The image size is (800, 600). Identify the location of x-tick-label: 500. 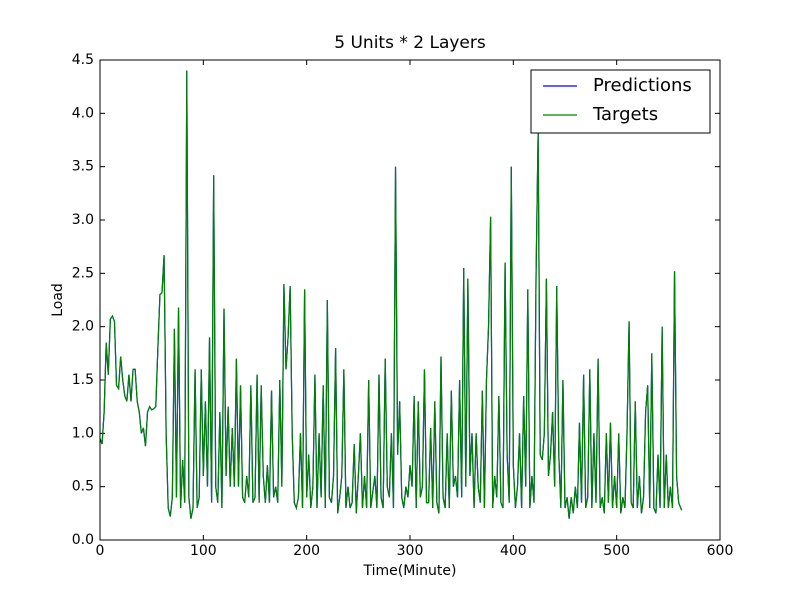
(616, 551).